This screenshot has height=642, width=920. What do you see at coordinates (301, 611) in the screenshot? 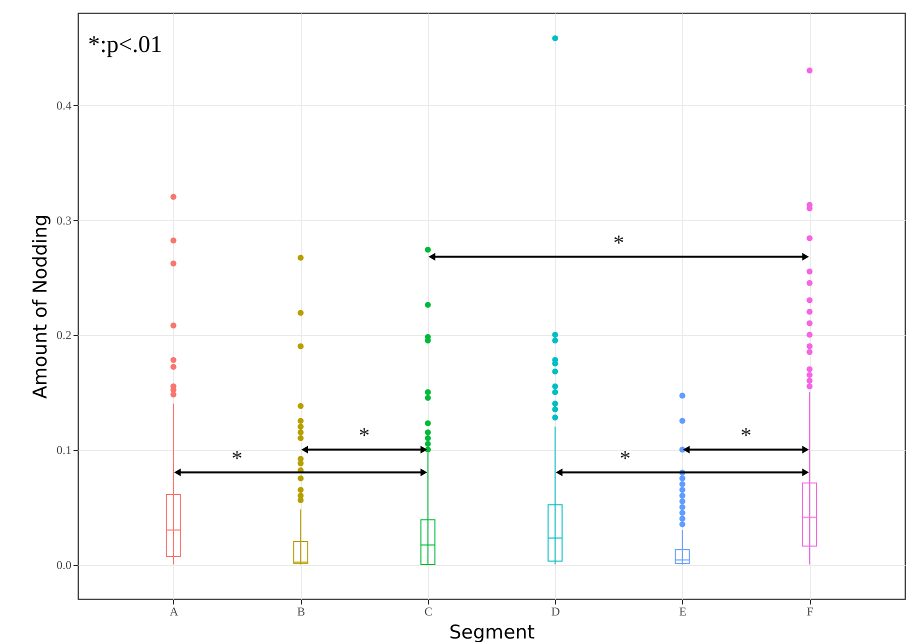
I see `x-tick-label: B` at bounding box center [301, 611].